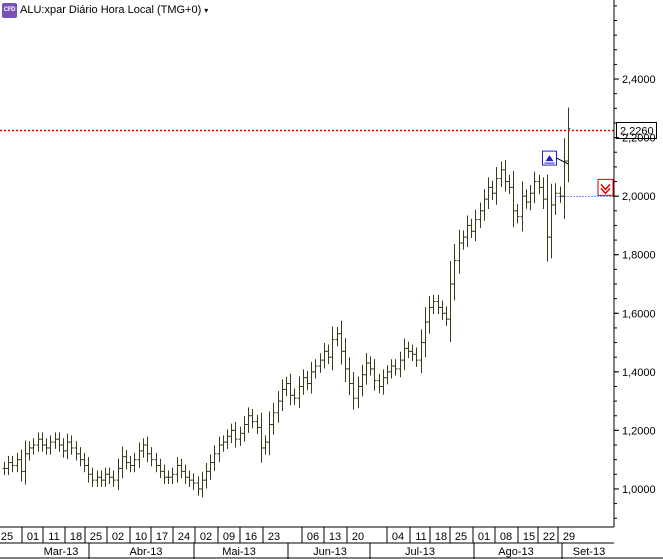  Describe the element at coordinates (420, 537) in the screenshot. I see `x-day-label: 11` at that location.